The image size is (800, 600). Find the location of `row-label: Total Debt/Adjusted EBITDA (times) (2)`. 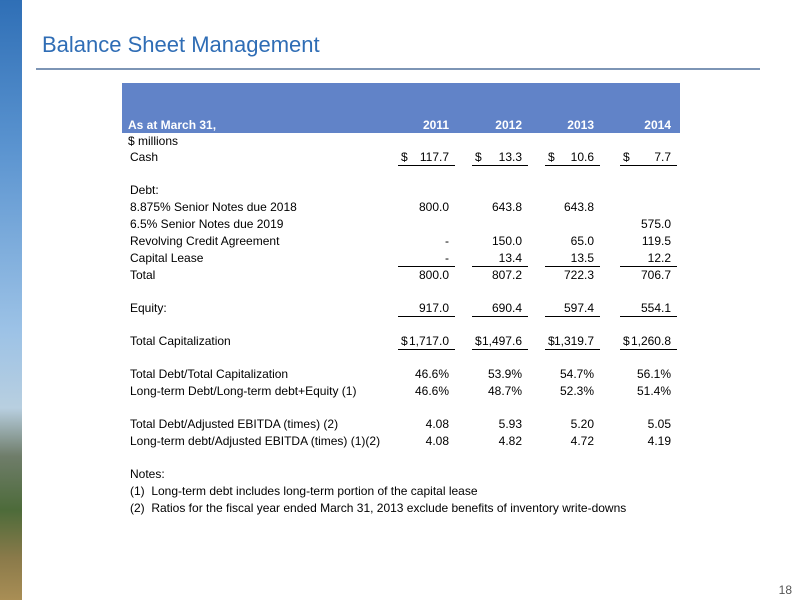

row-label: Total Debt/Adjusted EBITDA (times) (2) is located at coordinates (234, 424).